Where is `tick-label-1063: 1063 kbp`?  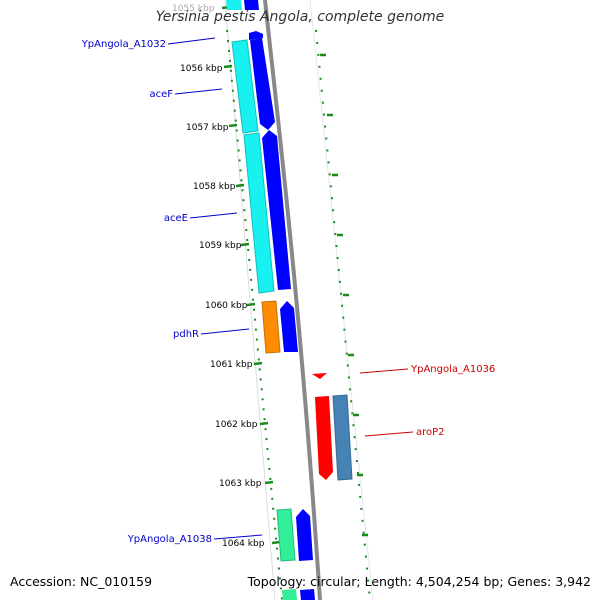
tick-label-1063: 1063 kbp is located at coordinates (240, 484).